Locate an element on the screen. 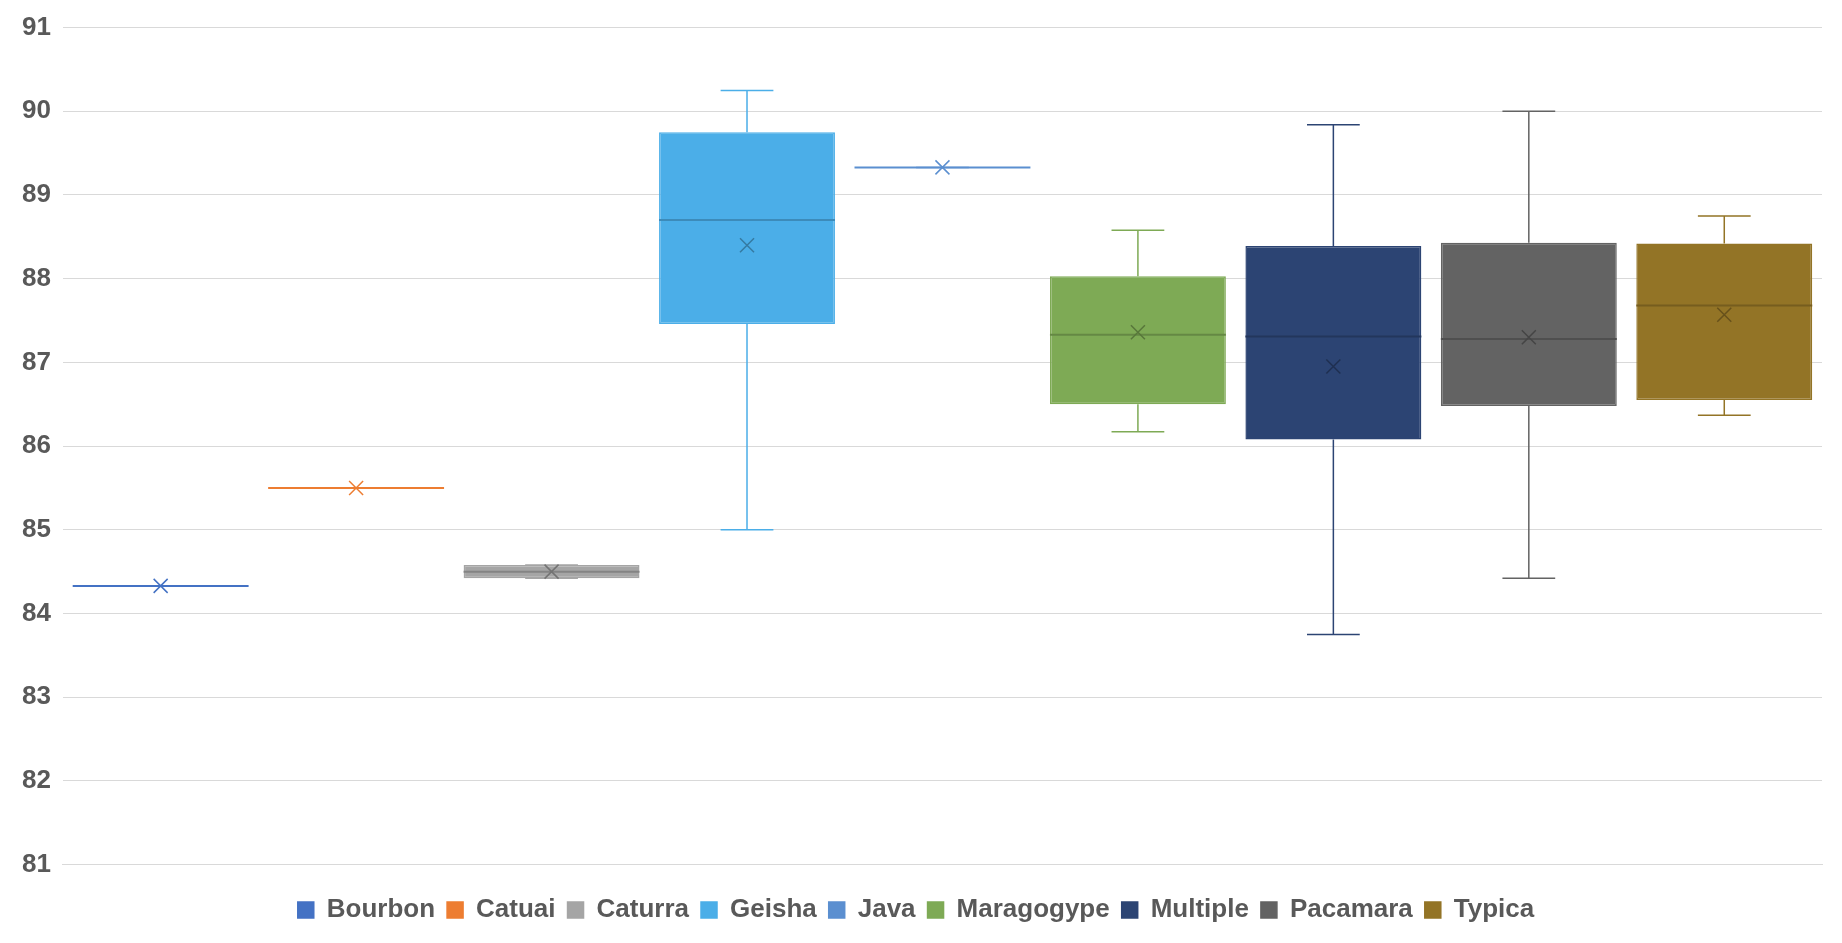 Image resolution: width=1842 pixels, height=943 pixels. legend-label: Java is located at coordinates (887, 908).